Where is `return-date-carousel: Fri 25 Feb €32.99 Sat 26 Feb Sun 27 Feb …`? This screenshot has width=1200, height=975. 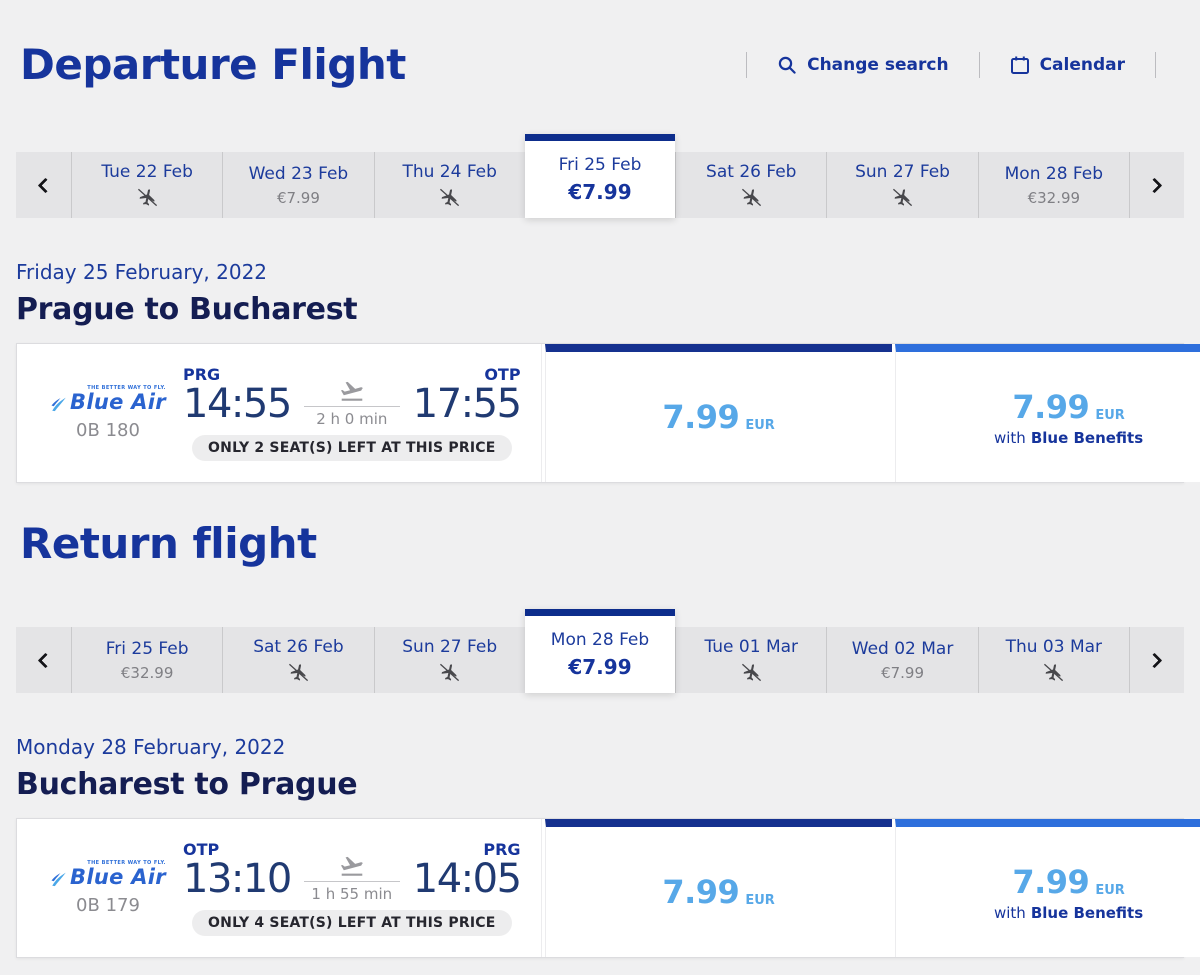 return-date-carousel: Fri 25 Feb €32.99 Sat 26 Feb Sun 27 Feb … is located at coordinates (600, 651).